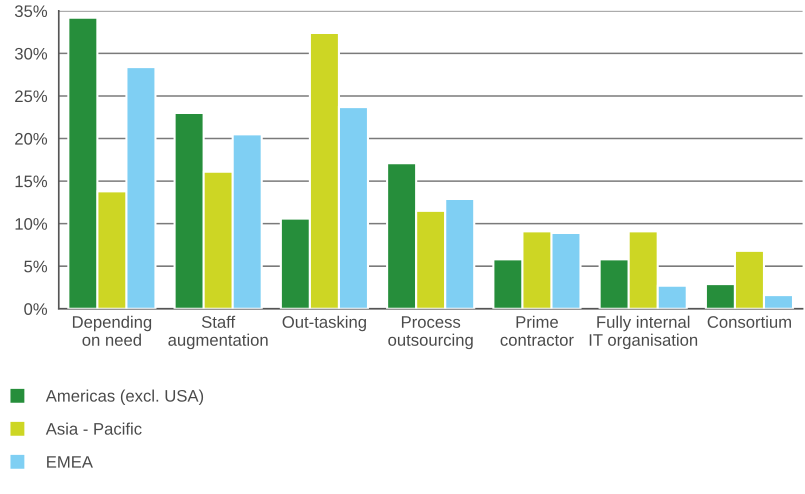 This screenshot has height=494, width=805. I want to click on y-tick-label: 35%, so click(31, 11).